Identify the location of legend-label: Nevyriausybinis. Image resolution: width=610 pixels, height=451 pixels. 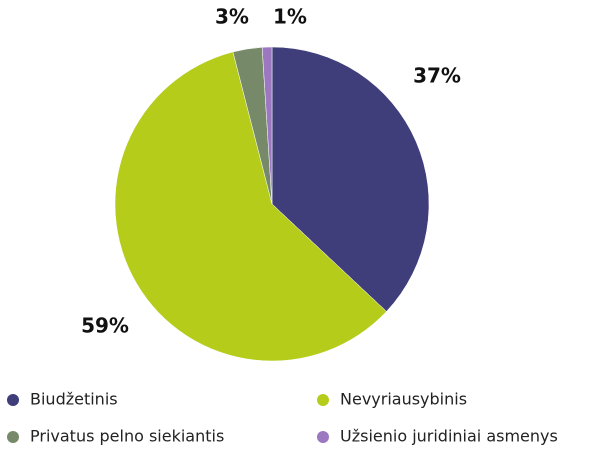
(403, 399).